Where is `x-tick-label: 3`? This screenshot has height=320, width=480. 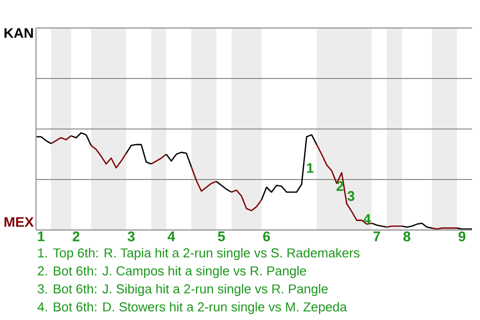
x-tick-label: 3 is located at coordinates (131, 237).